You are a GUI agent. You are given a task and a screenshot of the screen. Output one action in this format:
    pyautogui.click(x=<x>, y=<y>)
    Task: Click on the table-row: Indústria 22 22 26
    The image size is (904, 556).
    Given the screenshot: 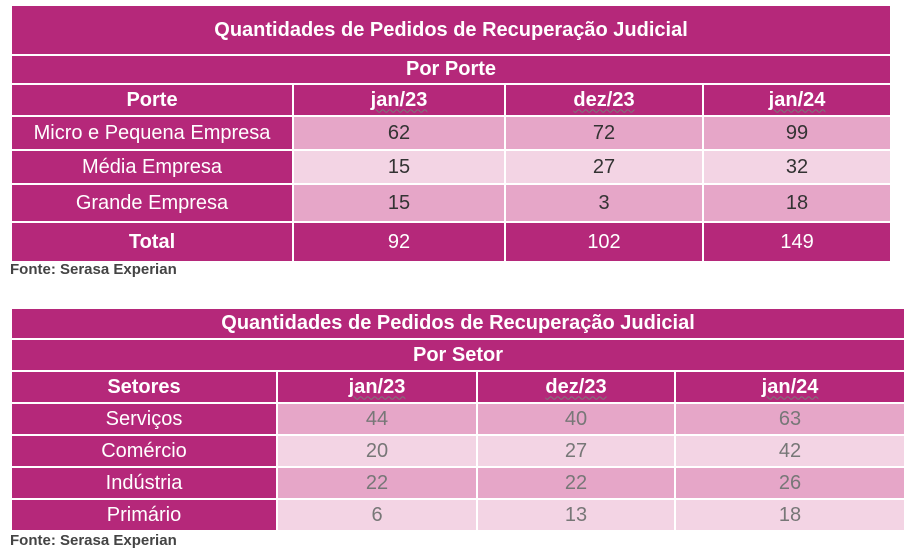 What is the action you would take?
    pyautogui.click(x=457, y=483)
    